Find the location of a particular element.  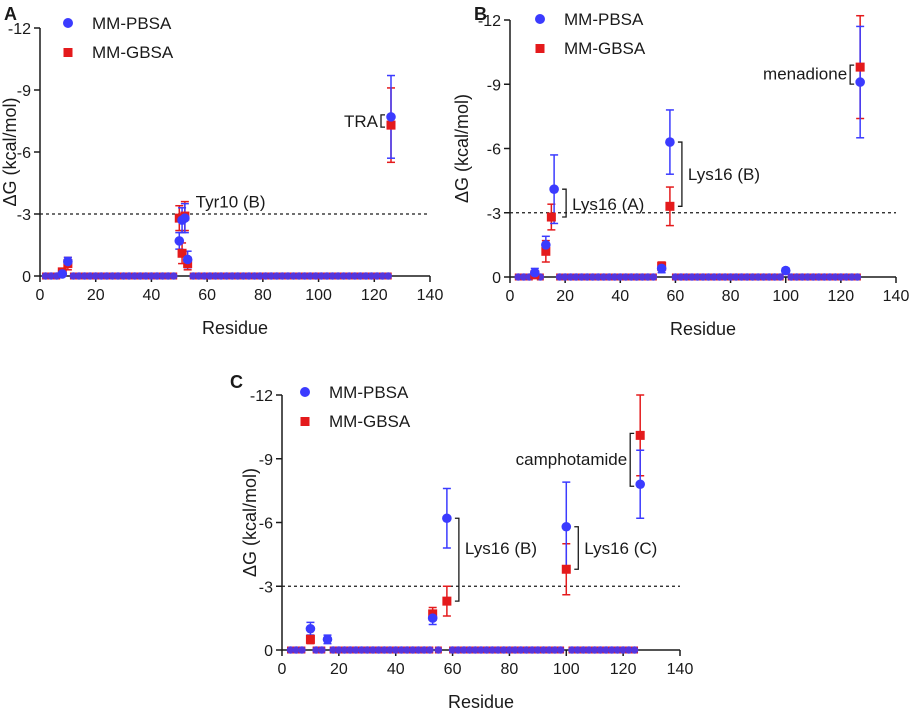

x-tick-label: 120 is located at coordinates (841, 296).